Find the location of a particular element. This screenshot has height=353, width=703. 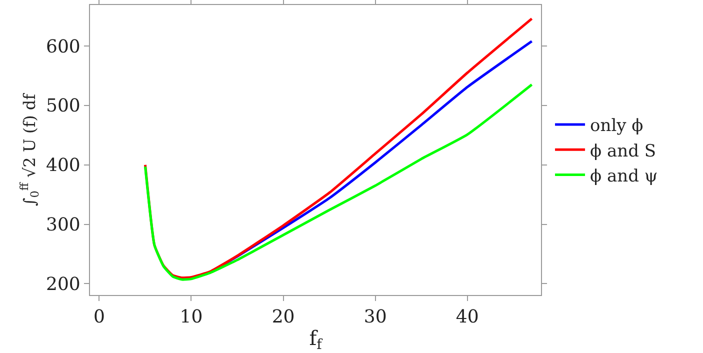

legend-label: ϕ and S is located at coordinates (623, 151).